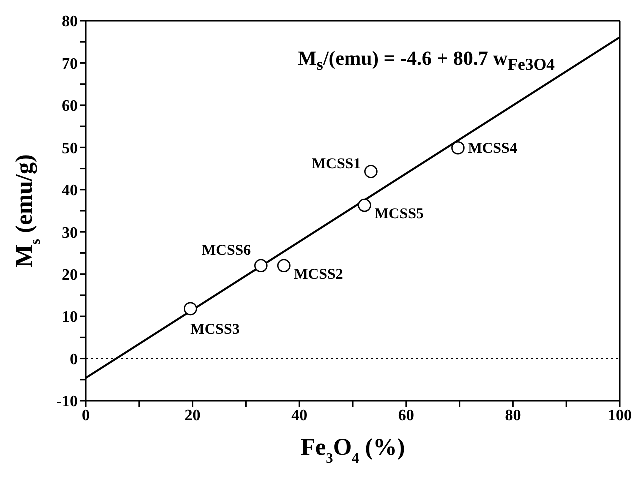 The width and height of the screenshot is (643, 487). What do you see at coordinates (70, 107) in the screenshot?
I see `y-tick-label: 60` at bounding box center [70, 107].